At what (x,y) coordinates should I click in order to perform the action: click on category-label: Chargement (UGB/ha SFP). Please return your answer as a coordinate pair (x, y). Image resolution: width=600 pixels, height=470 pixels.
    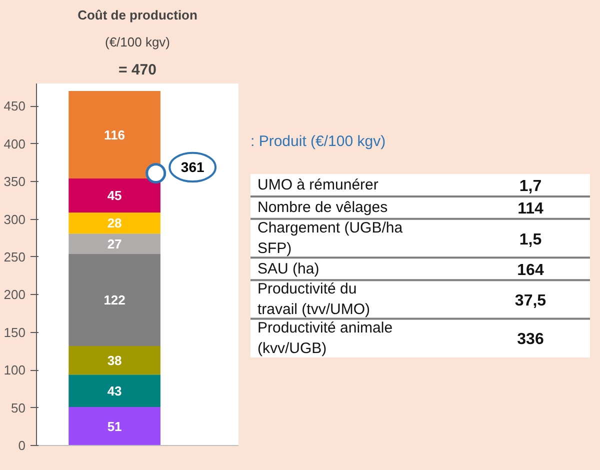
    Looking at the image, I should click on (331, 238).